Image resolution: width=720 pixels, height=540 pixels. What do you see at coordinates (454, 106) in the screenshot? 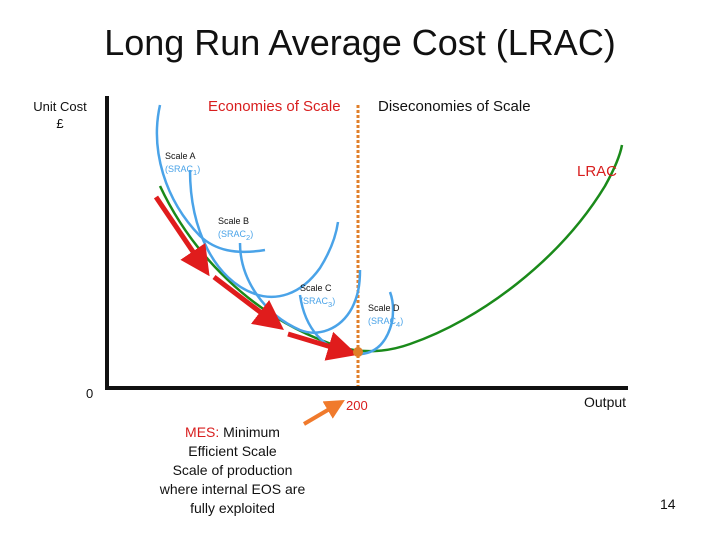
I see `diseconomies-of-scale-label: Diseconomies of Scale` at bounding box center [454, 106].